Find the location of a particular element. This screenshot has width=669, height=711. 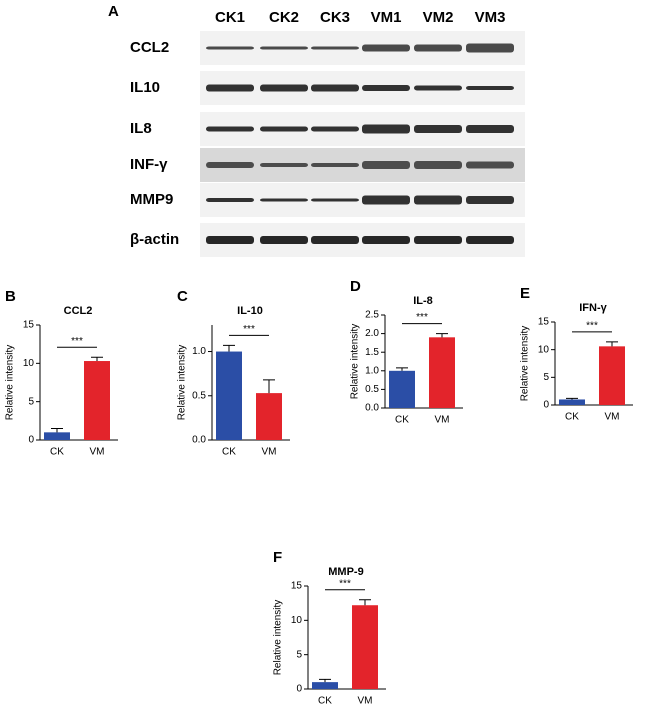

panel-letter: B is located at coordinates (10, 296).